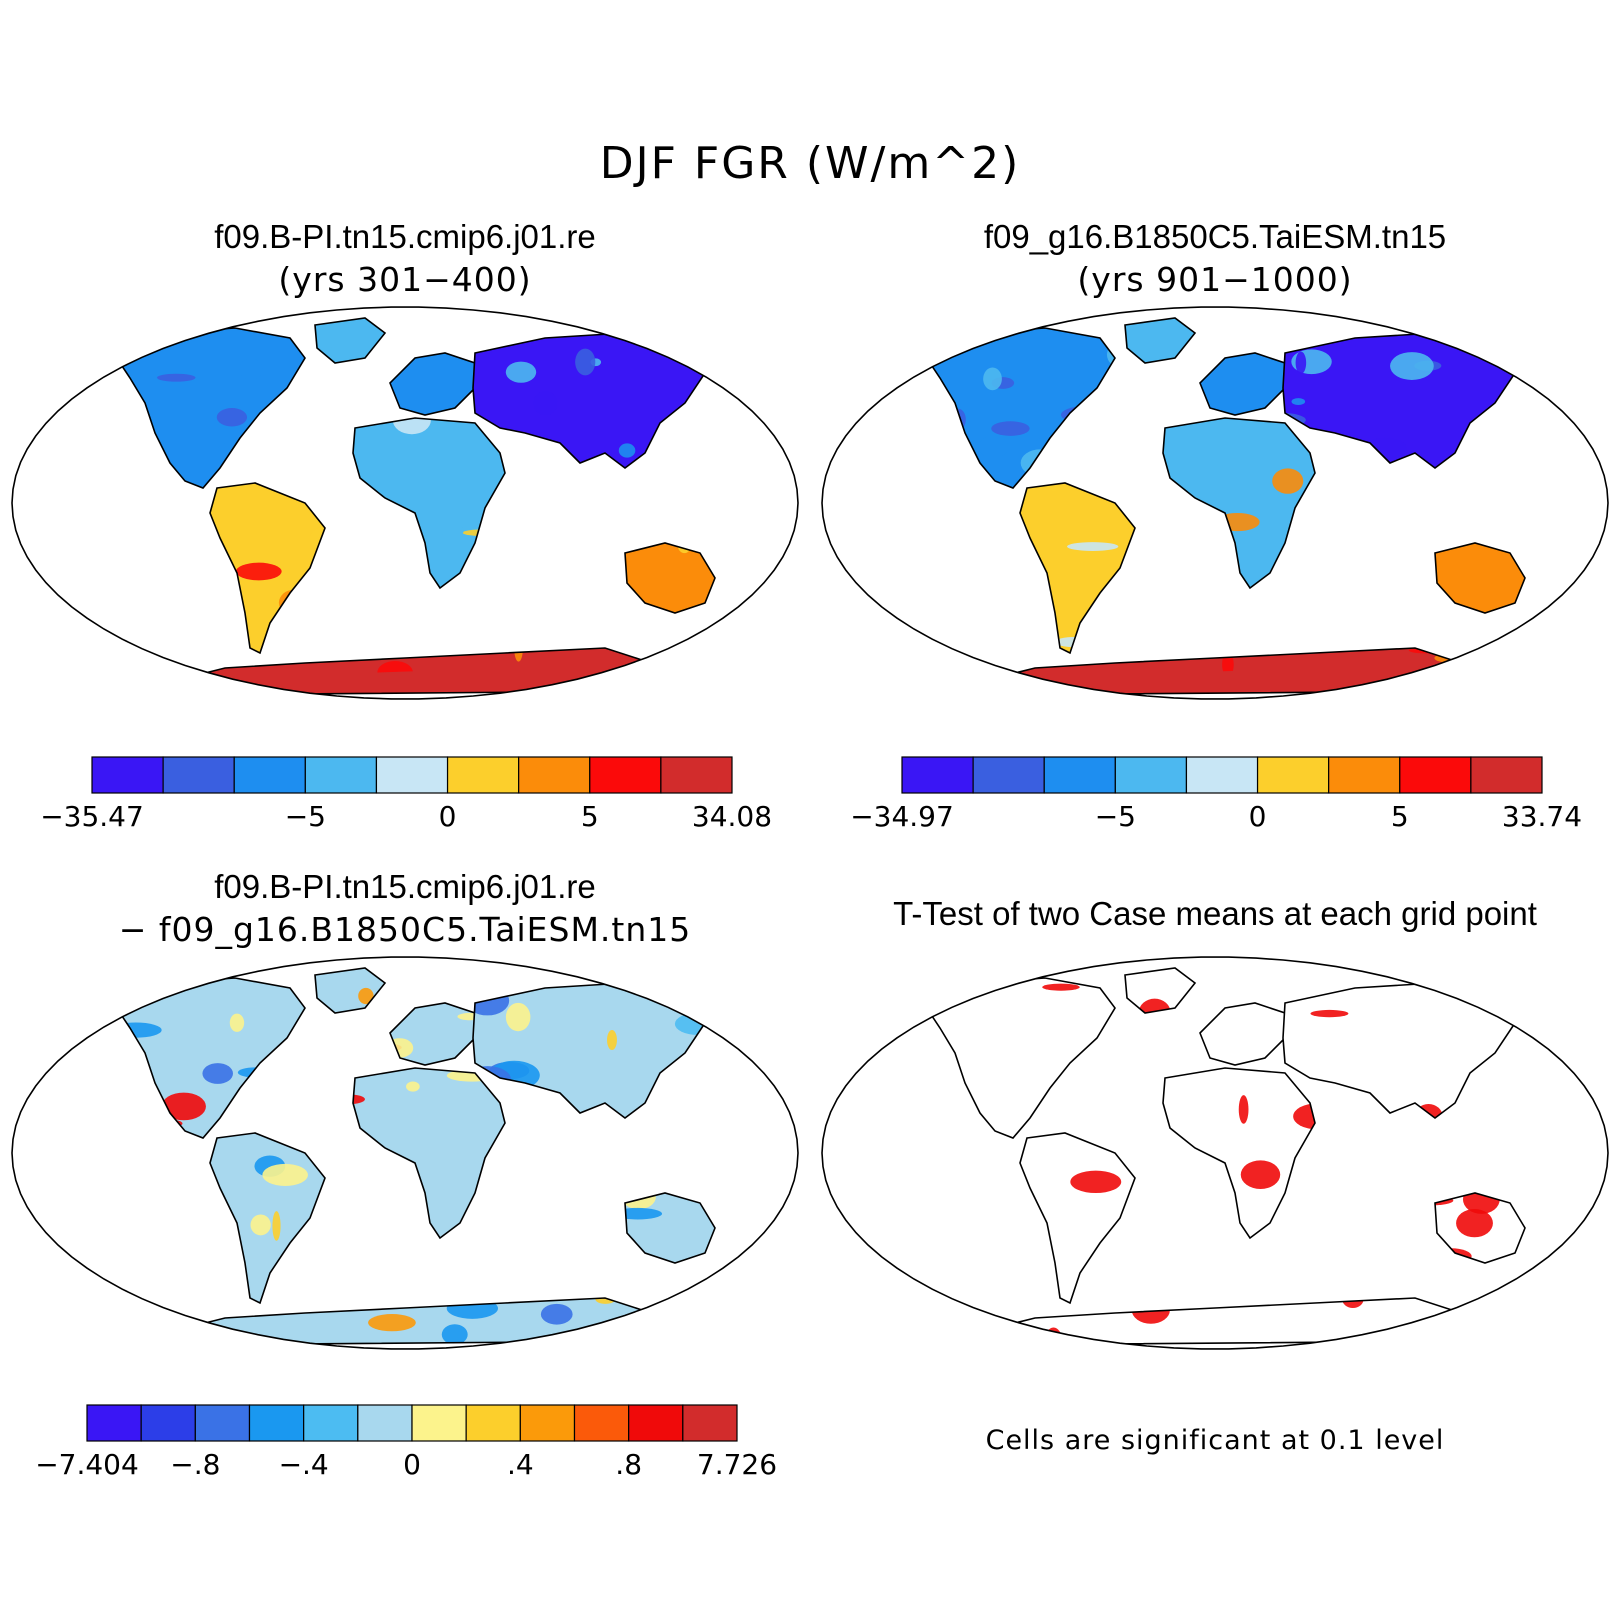 This screenshot has width=1620, height=1620. What do you see at coordinates (628, 1464) in the screenshot?
I see `colorbar-label: .8` at bounding box center [628, 1464].